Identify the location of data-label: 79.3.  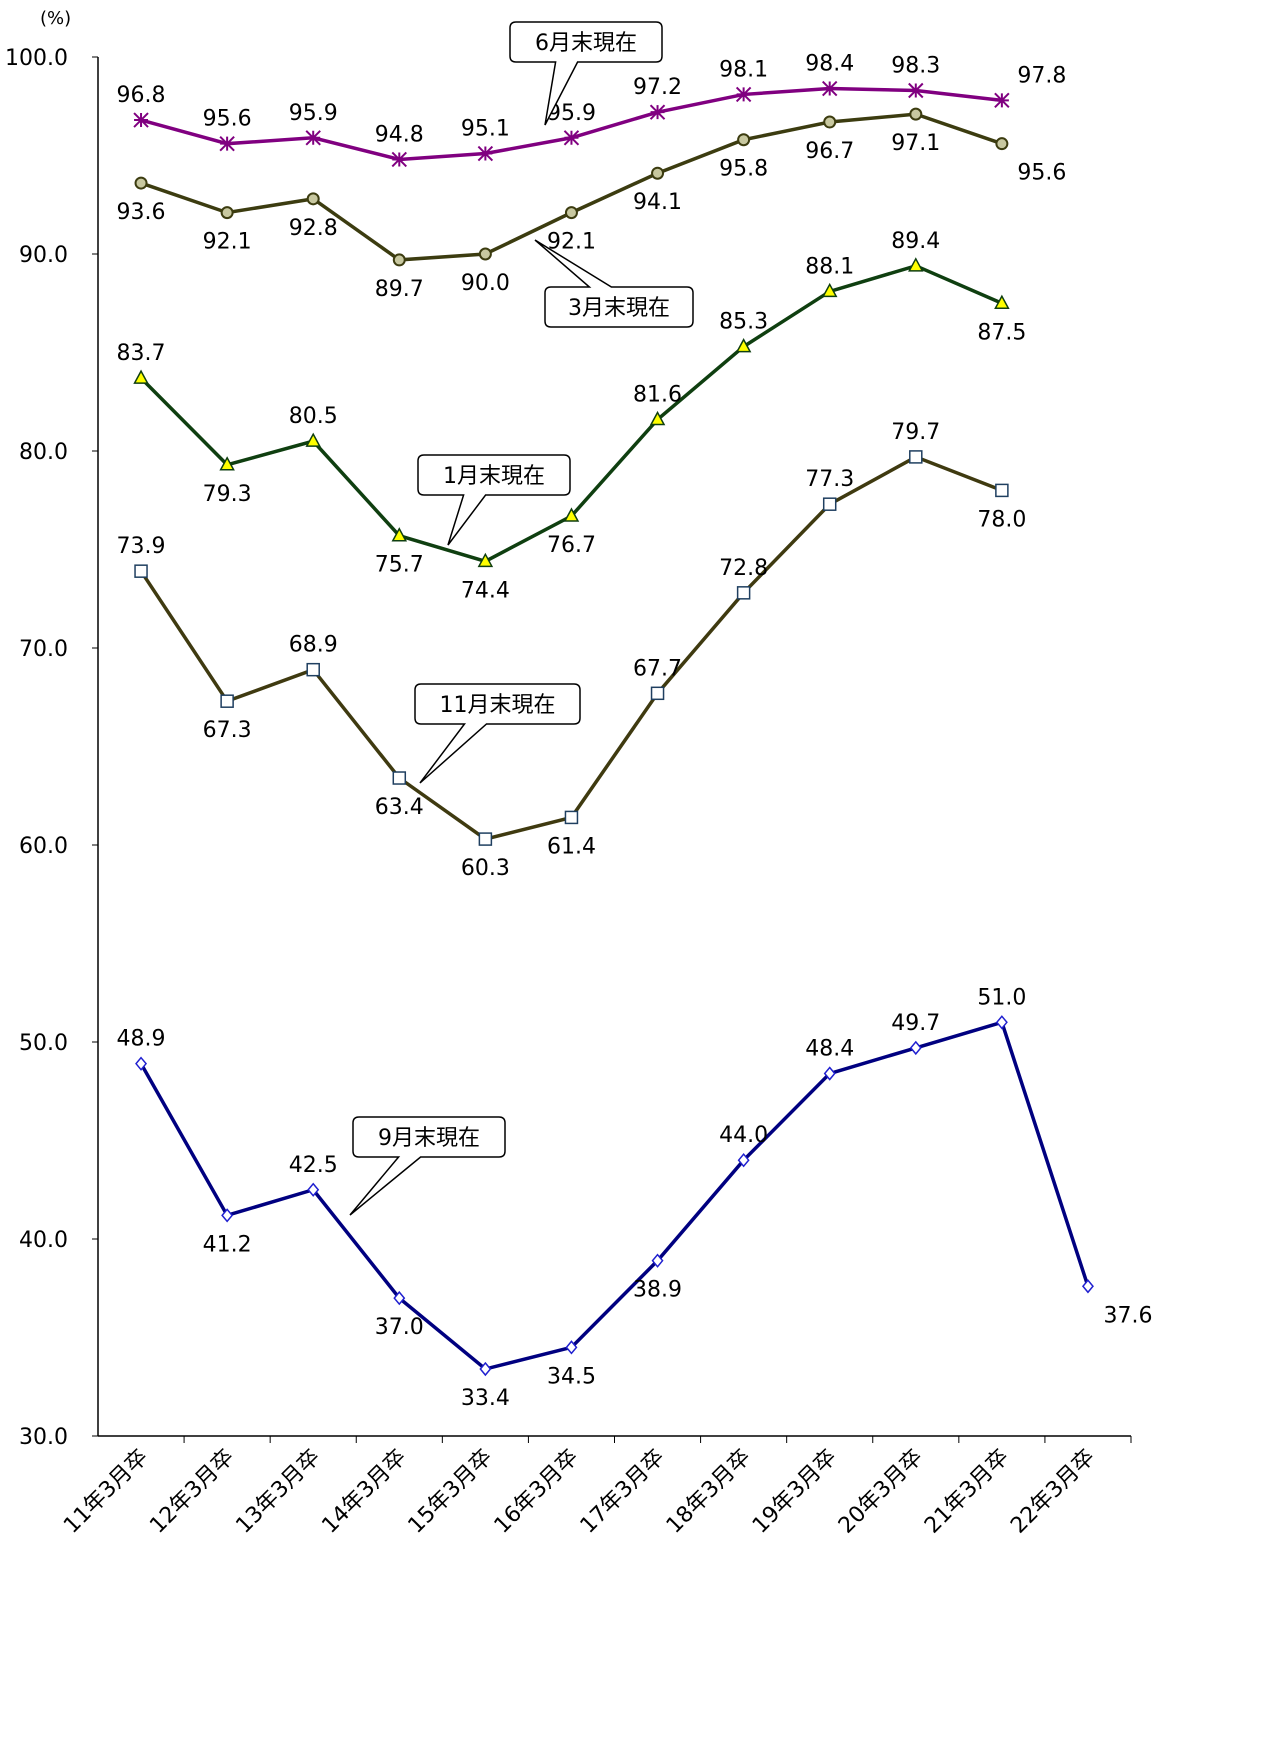
(227, 494).